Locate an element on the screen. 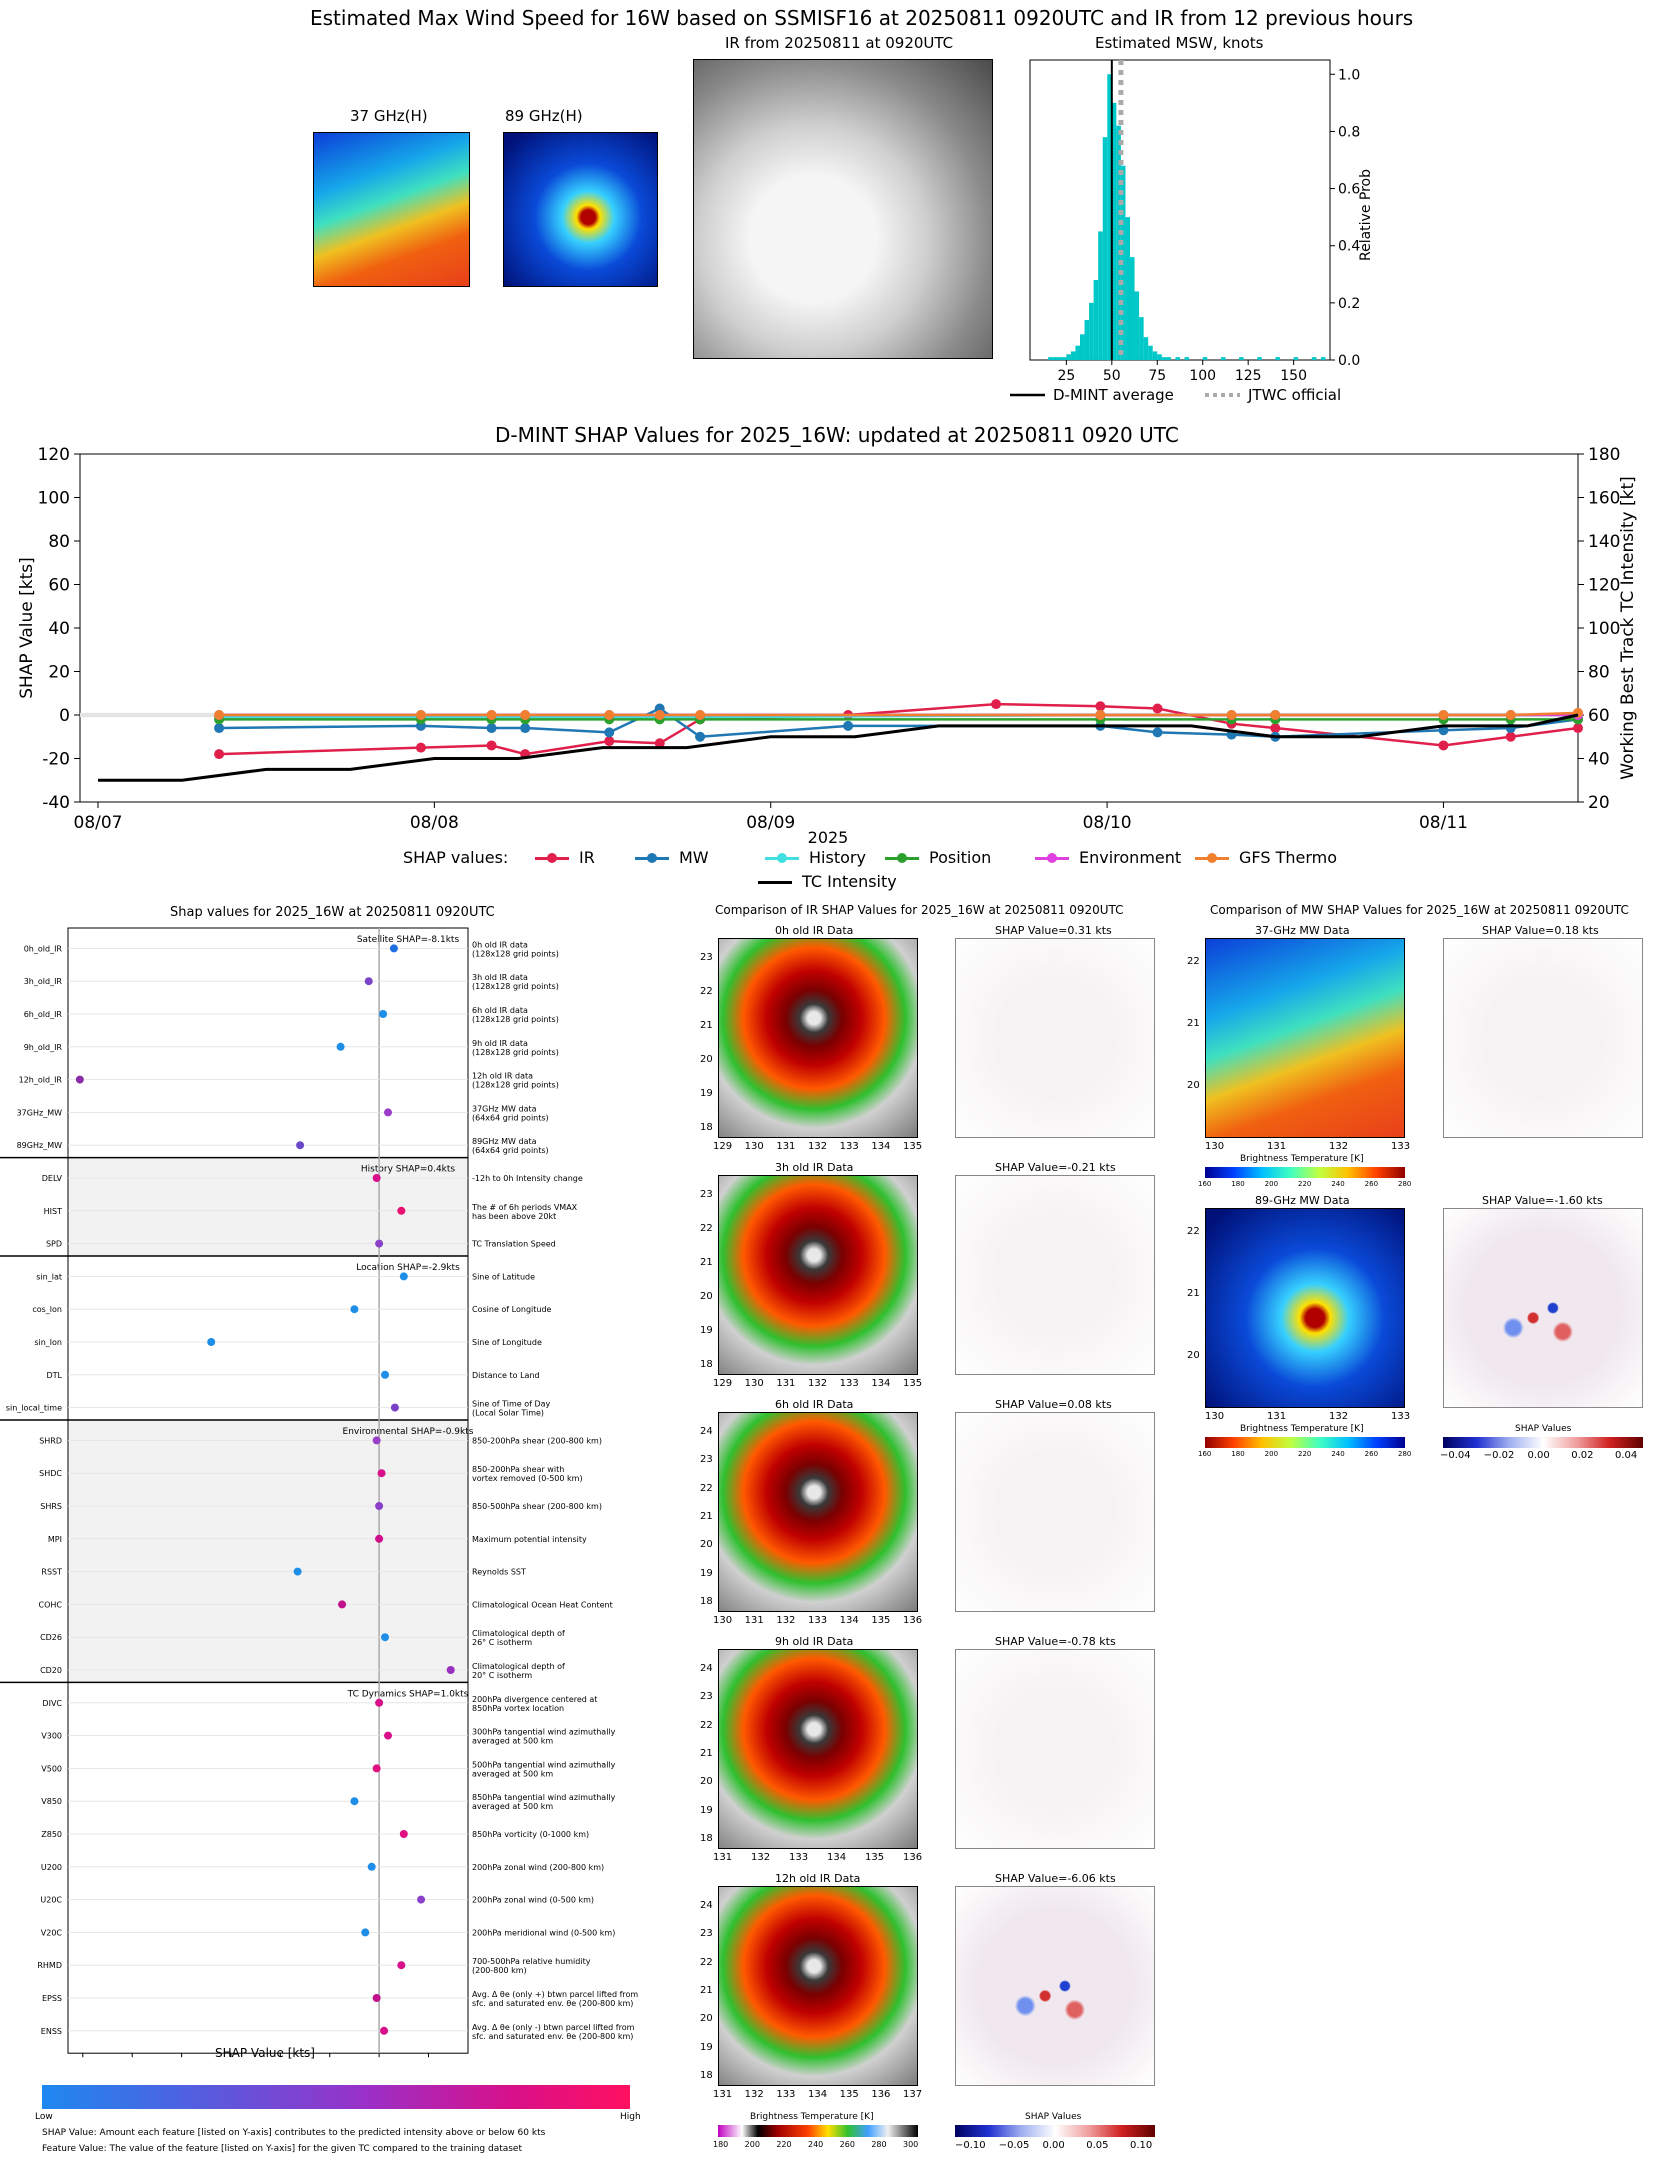  feature-point-9h_old_IR is located at coordinates (340, 1046).